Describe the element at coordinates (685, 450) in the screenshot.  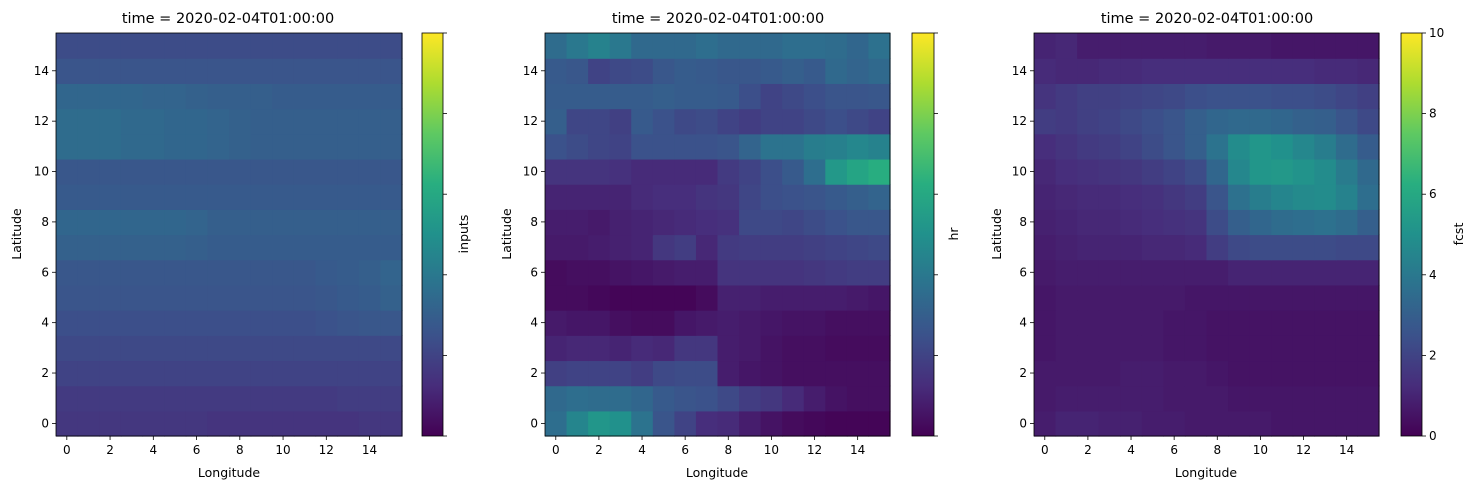
I see `x-tick-label: 6` at that location.